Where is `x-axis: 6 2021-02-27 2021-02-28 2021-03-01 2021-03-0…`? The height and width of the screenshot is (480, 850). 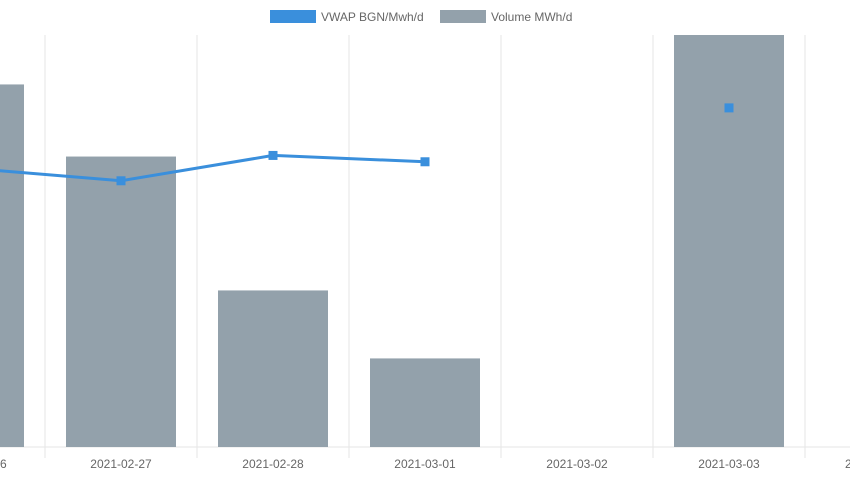 x-axis: 6 2021-02-27 2021-02-28 2021-03-01 2021-03-0… is located at coordinates (425, 464).